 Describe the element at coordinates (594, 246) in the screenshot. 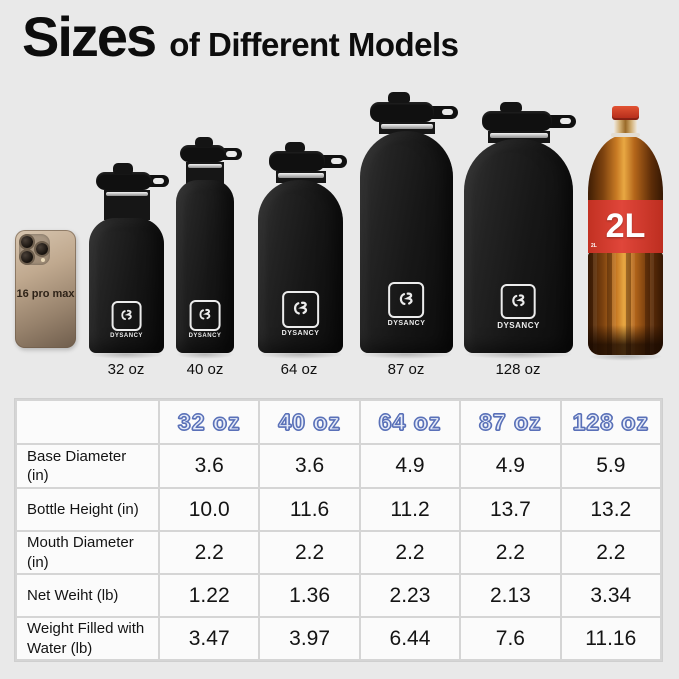

I see `cola-2l-small-text: 2L` at that location.